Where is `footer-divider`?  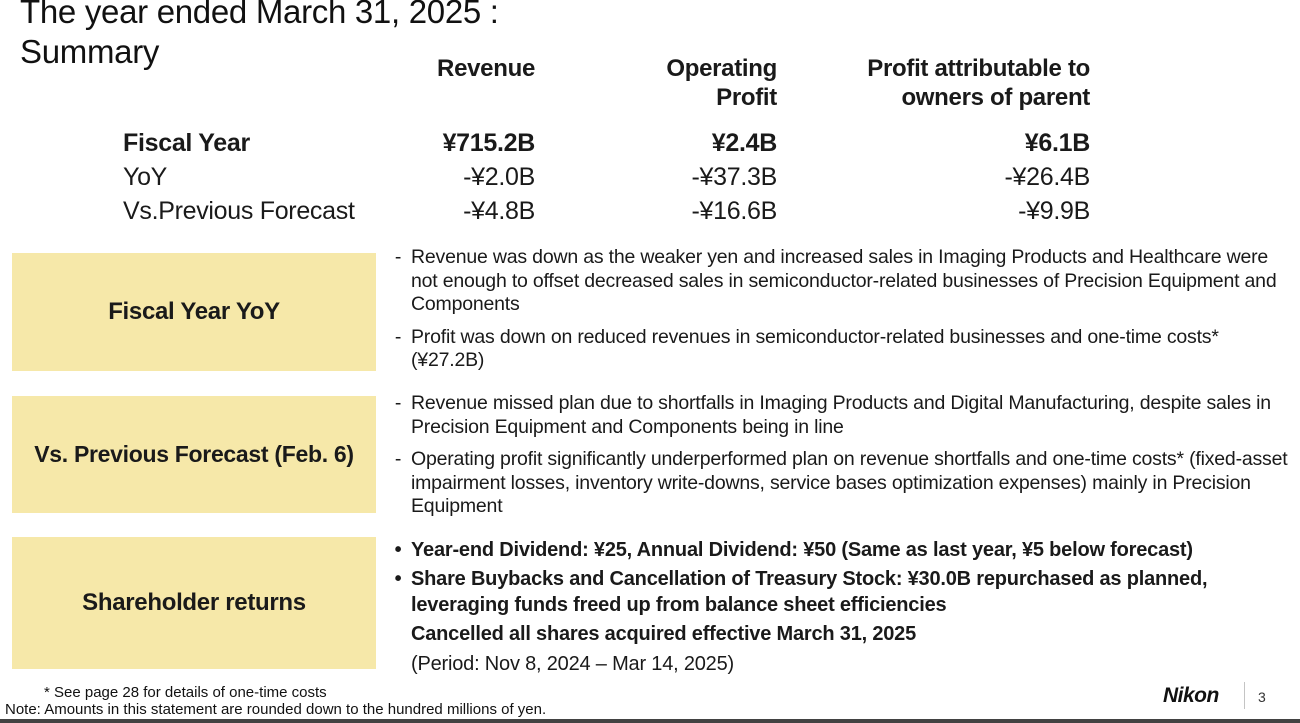 footer-divider is located at coordinates (1244, 695).